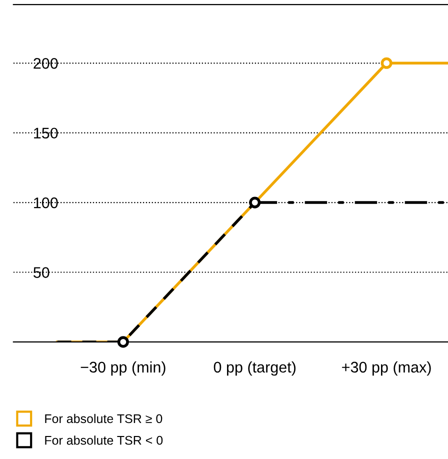  I want to click on x-tick-label: +30 pp (max), so click(386, 368).